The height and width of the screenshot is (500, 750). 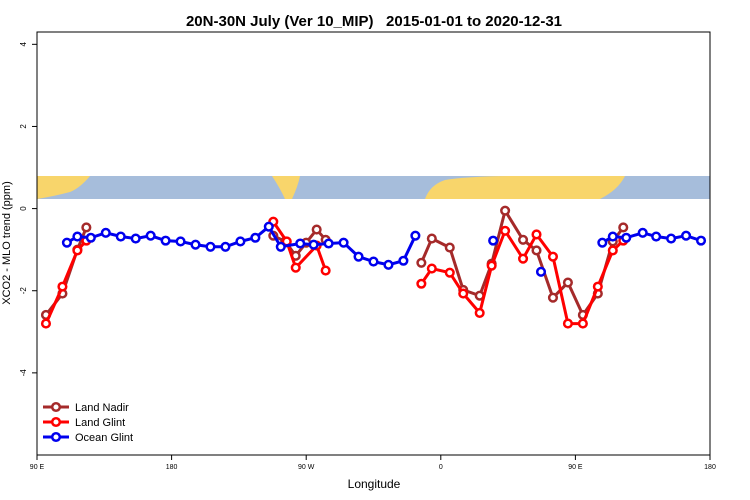 I want to click on x-tick-label: 90 W, so click(x=306, y=467).